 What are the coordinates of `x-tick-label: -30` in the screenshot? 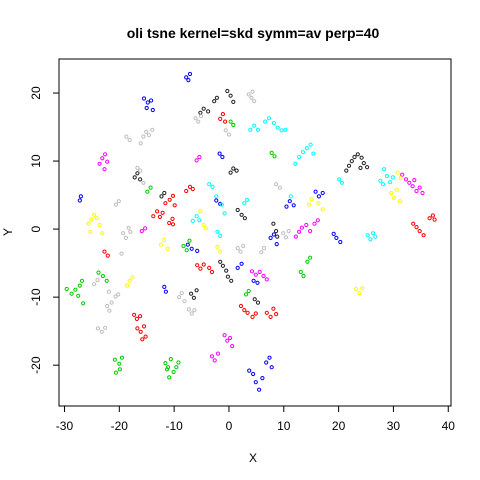 It's located at (65, 426).